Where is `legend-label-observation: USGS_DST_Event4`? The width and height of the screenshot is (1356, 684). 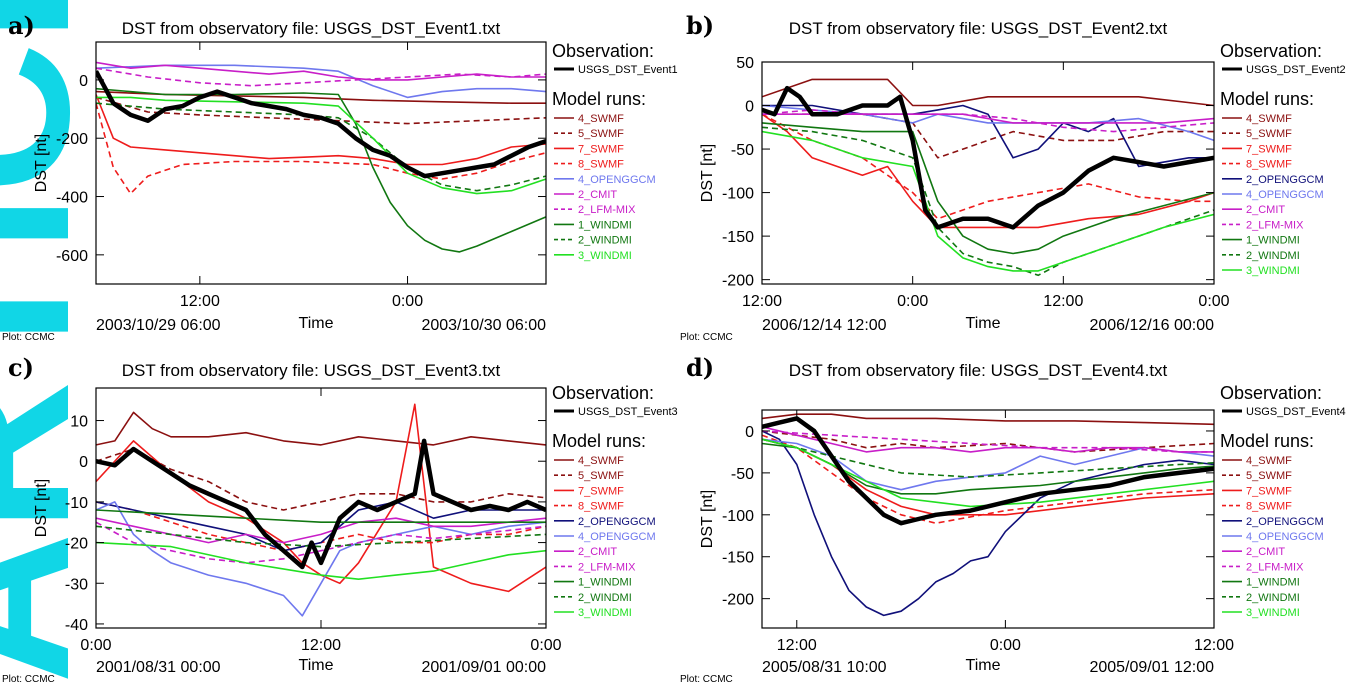
legend-label-observation: USGS_DST_Event4 is located at coordinates (1296, 412).